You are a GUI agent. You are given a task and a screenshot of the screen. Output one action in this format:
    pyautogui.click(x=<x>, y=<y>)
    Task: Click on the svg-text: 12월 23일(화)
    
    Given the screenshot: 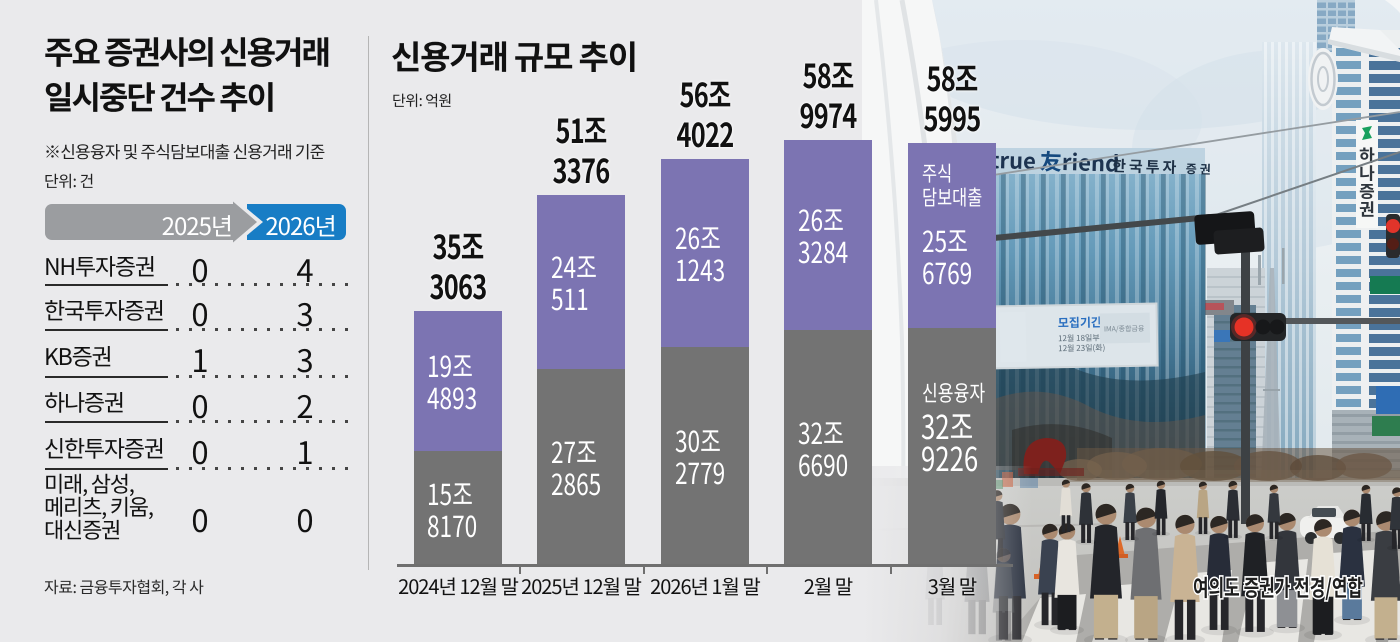 What is the action you would take?
    pyautogui.click(x=1081, y=348)
    